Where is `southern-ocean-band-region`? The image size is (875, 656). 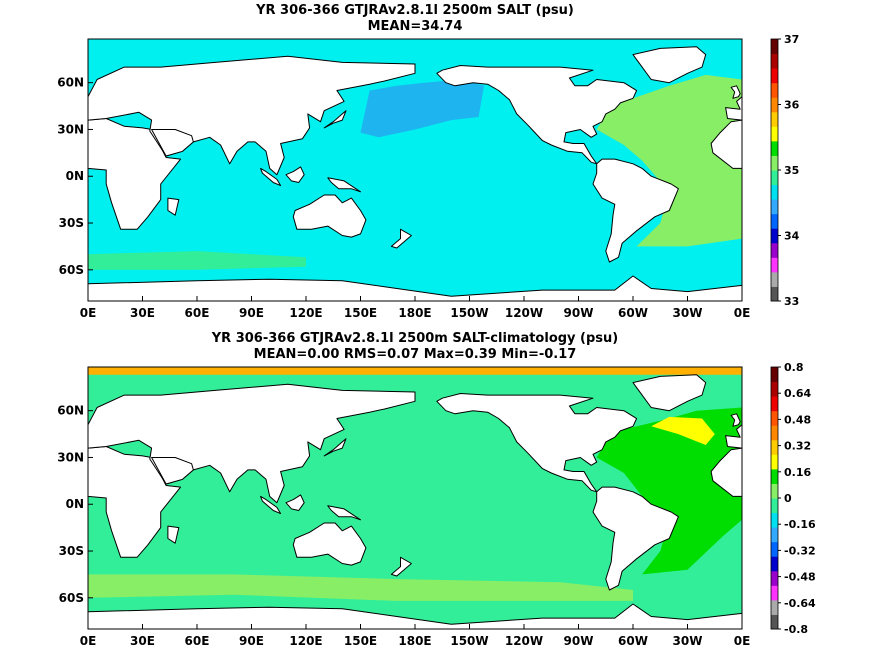
southern-ocean-band-region is located at coordinates (197, 260).